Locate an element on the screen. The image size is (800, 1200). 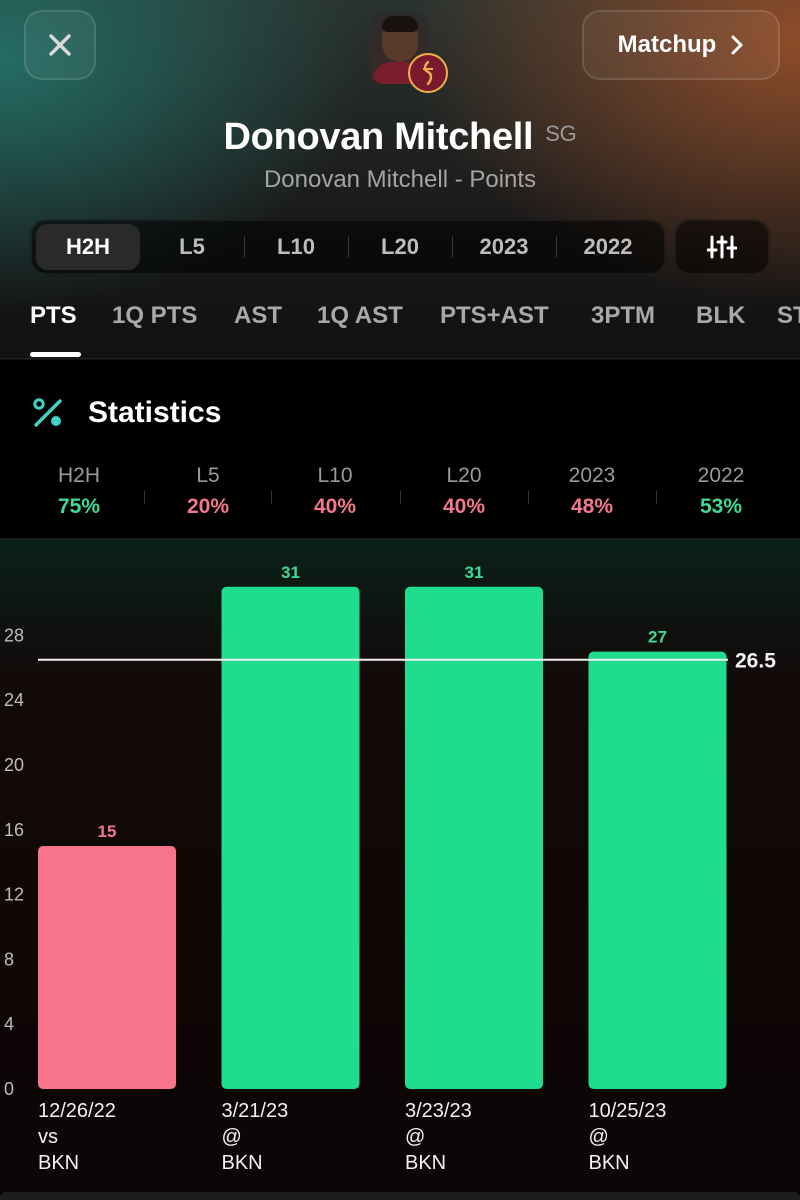
stat-tab-stl: ST is located at coordinates (788, 315).